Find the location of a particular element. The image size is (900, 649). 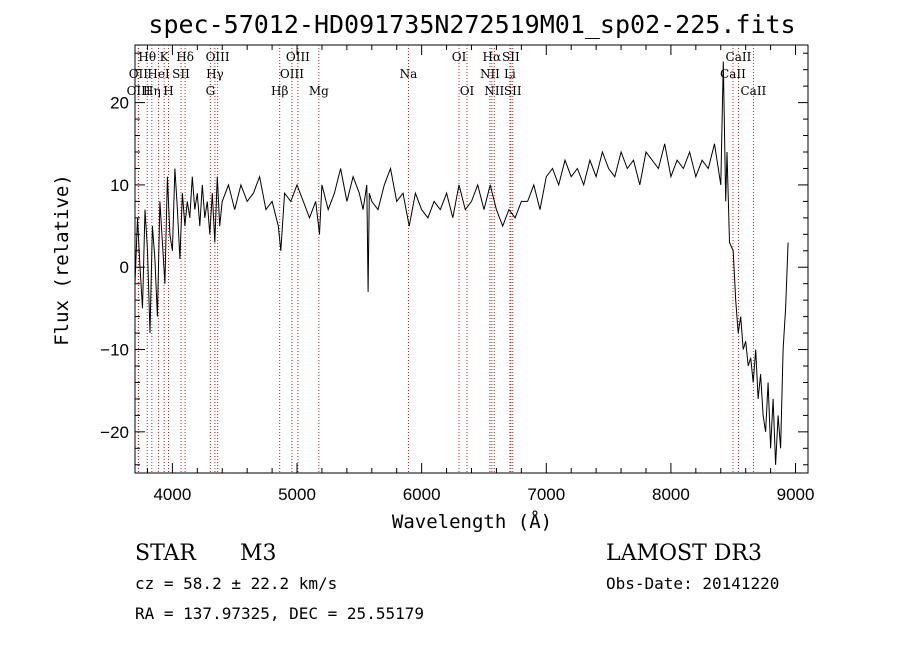

spectral-line-label: Mg is located at coordinates (319, 91).